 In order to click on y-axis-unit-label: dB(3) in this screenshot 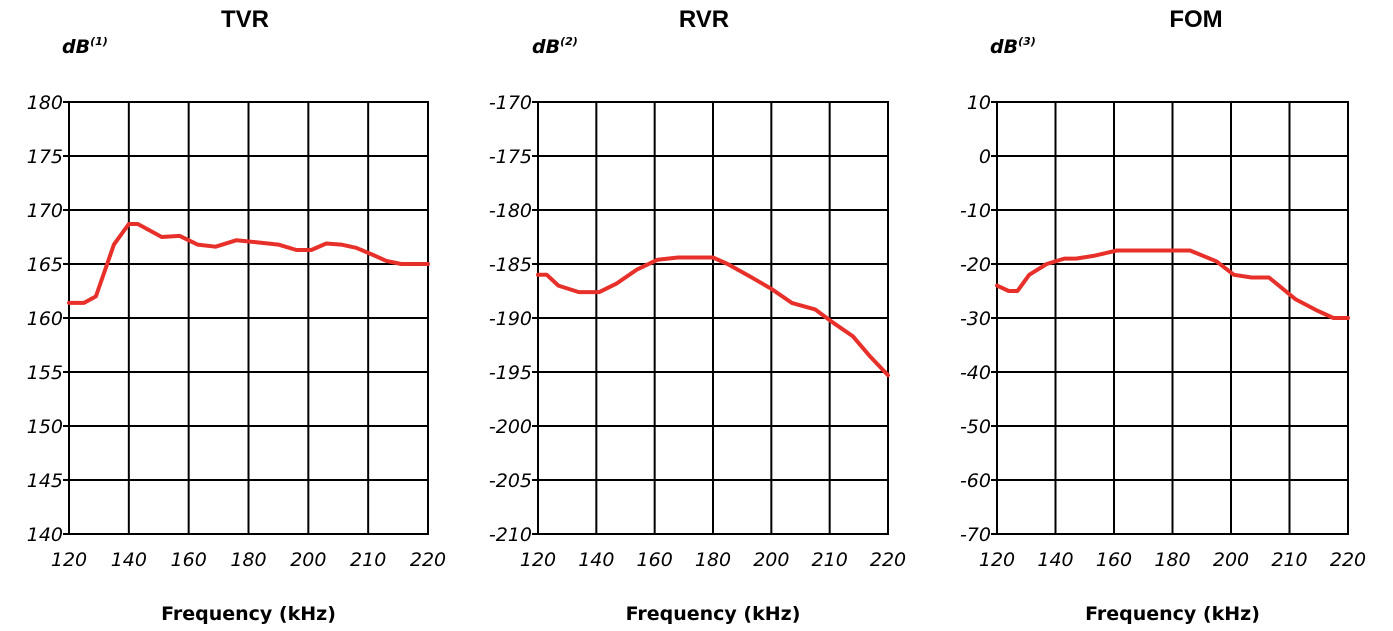, I will do `click(1013, 46)`.